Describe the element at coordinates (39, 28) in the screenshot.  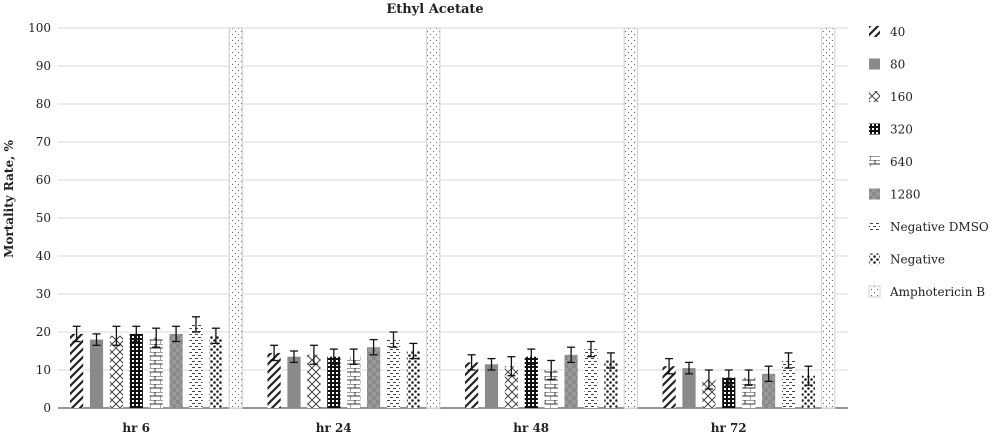
I see `y-tick-label: 100` at that location.